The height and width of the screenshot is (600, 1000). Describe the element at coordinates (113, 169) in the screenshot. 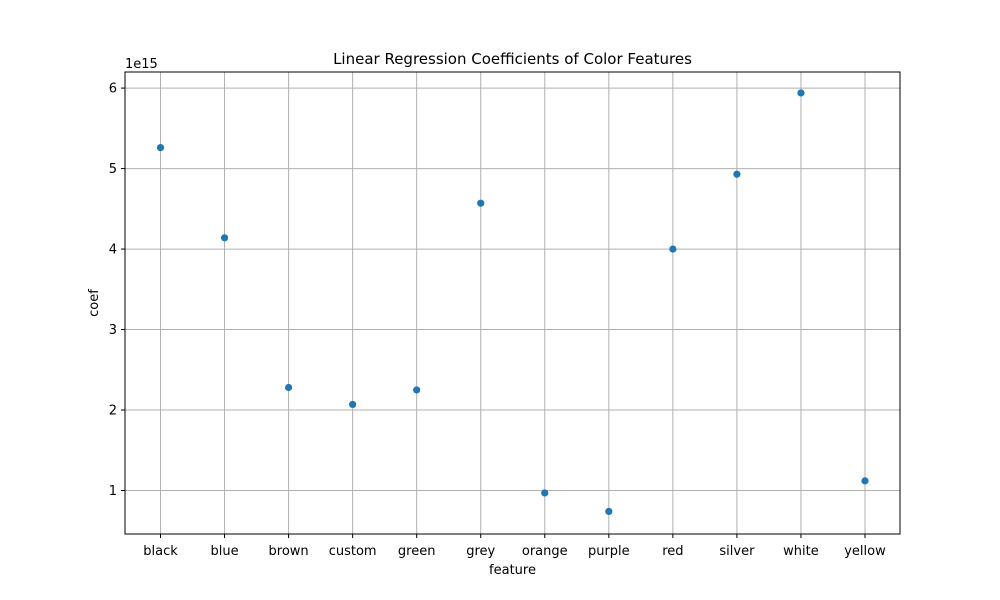

I see `y-tick-label-5: 5` at that location.